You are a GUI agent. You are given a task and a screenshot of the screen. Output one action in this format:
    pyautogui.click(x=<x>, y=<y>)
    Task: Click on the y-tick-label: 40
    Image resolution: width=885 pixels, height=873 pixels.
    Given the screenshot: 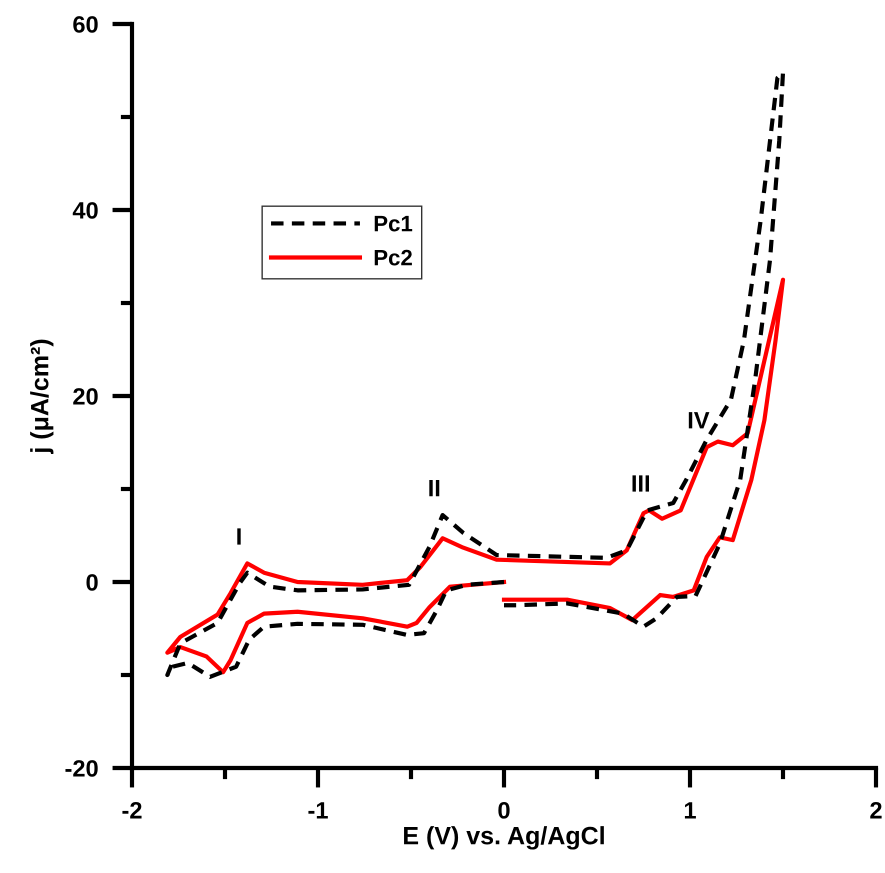 What is the action you would take?
    pyautogui.click(x=85, y=210)
    